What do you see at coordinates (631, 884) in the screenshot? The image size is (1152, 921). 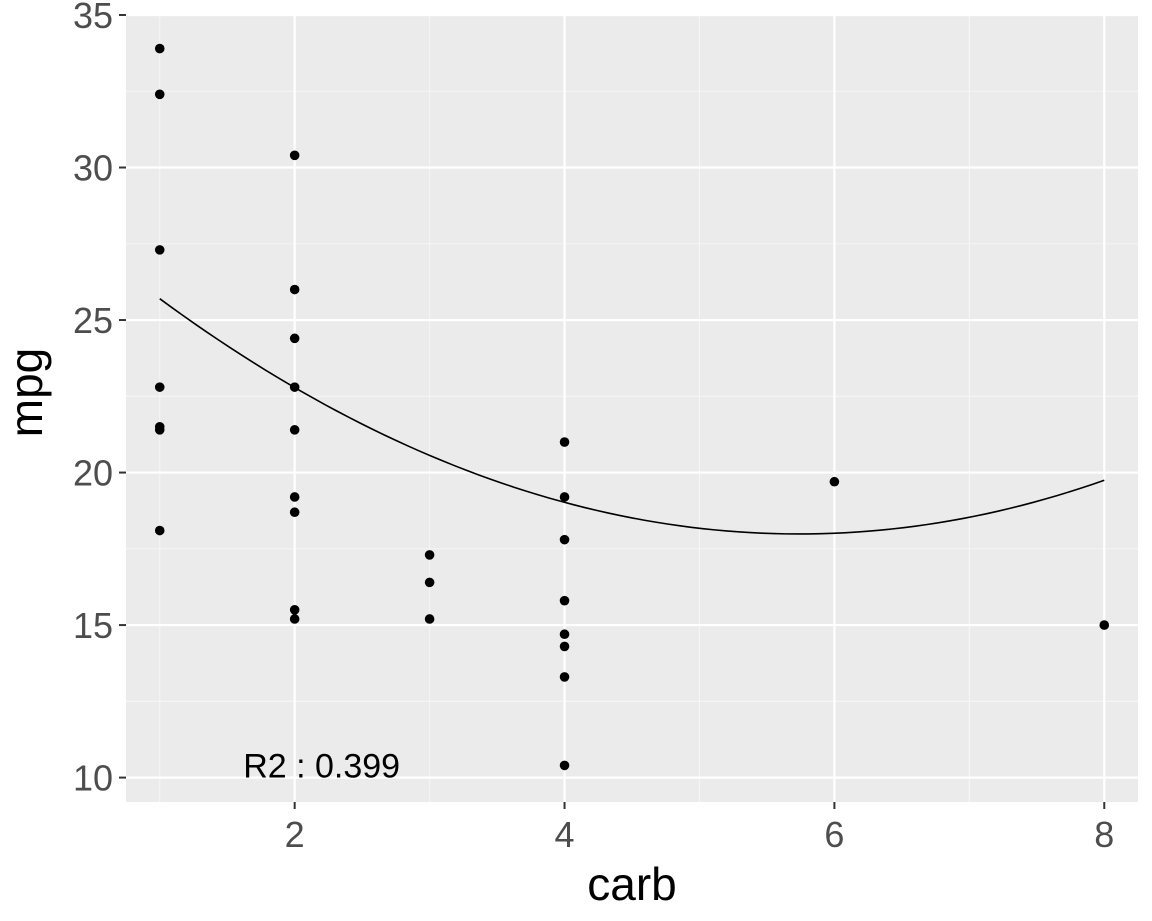 I see `x-axis-title: carb` at bounding box center [631, 884].